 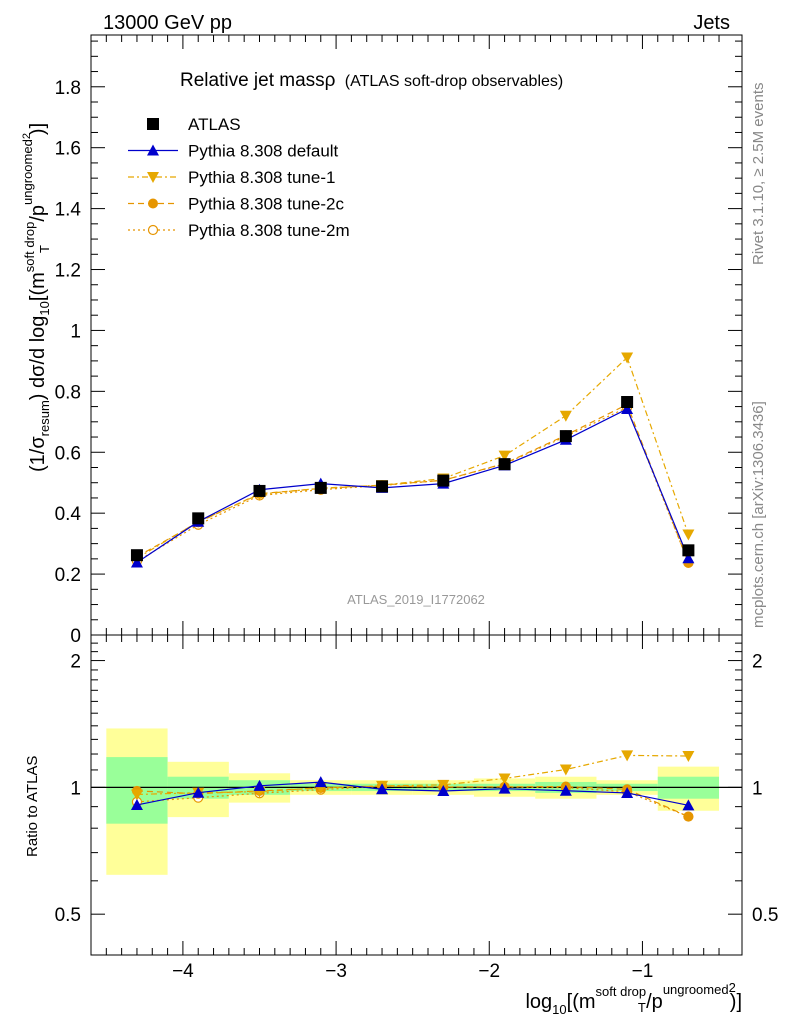 What do you see at coordinates (454, 81) in the screenshot?
I see `chart-title-sub: (ATLAS soft-drop observables)` at bounding box center [454, 81].